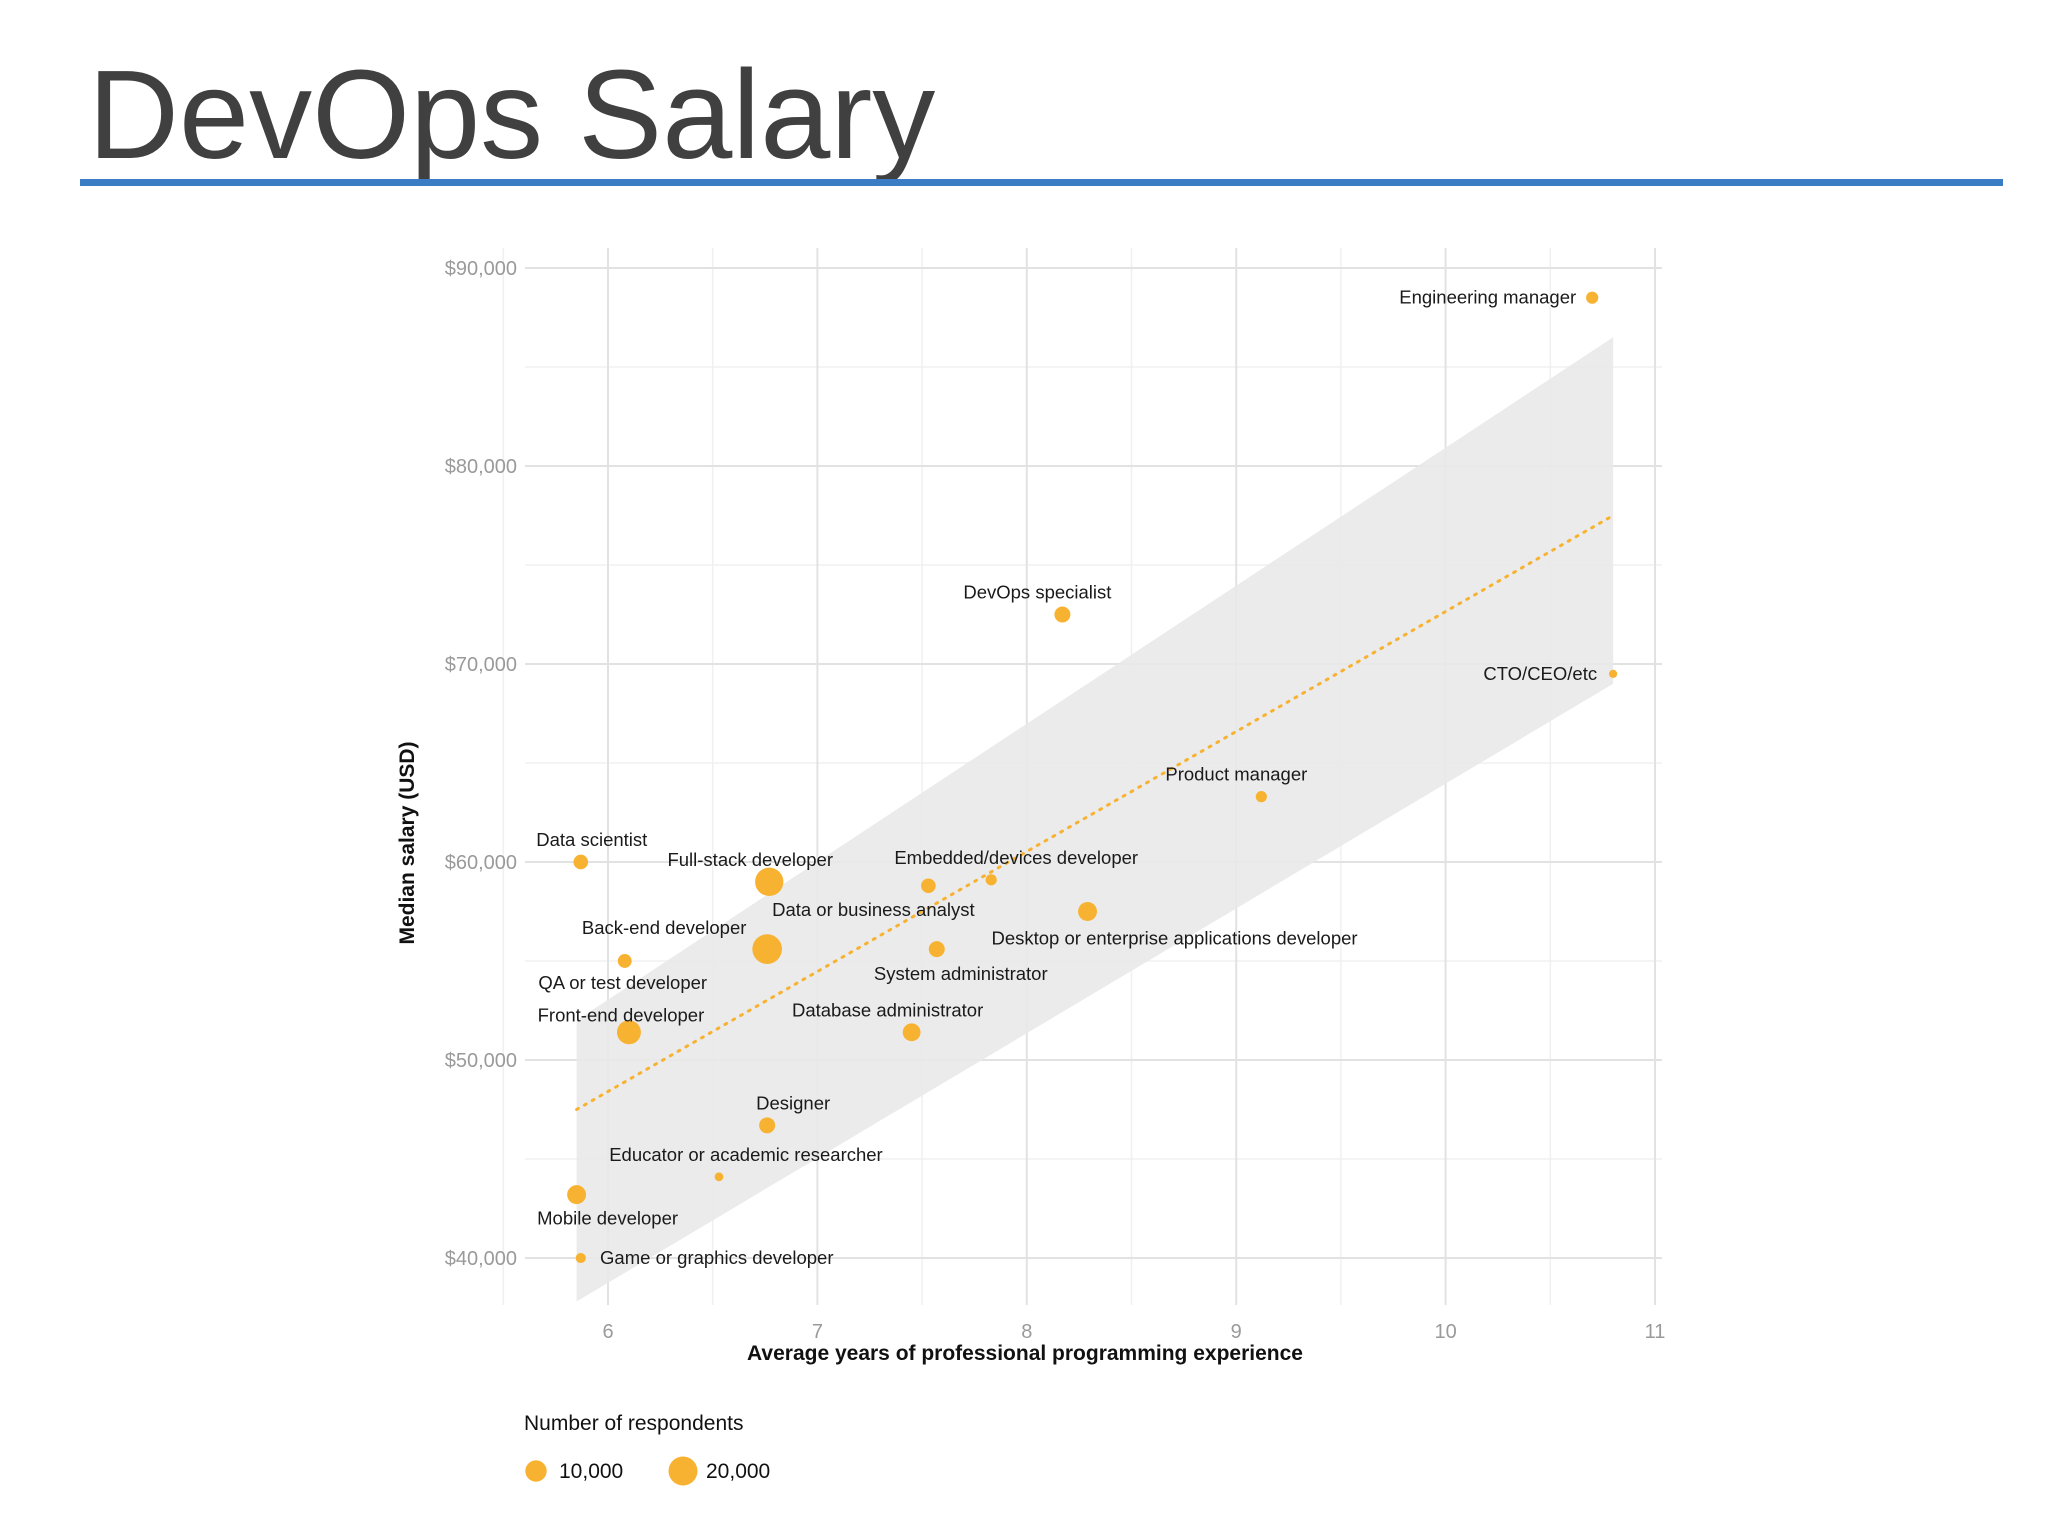 Image resolution: width=2048 pixels, height=1536 pixels. I want to click on point-label: Front-end developer, so click(621, 1014).